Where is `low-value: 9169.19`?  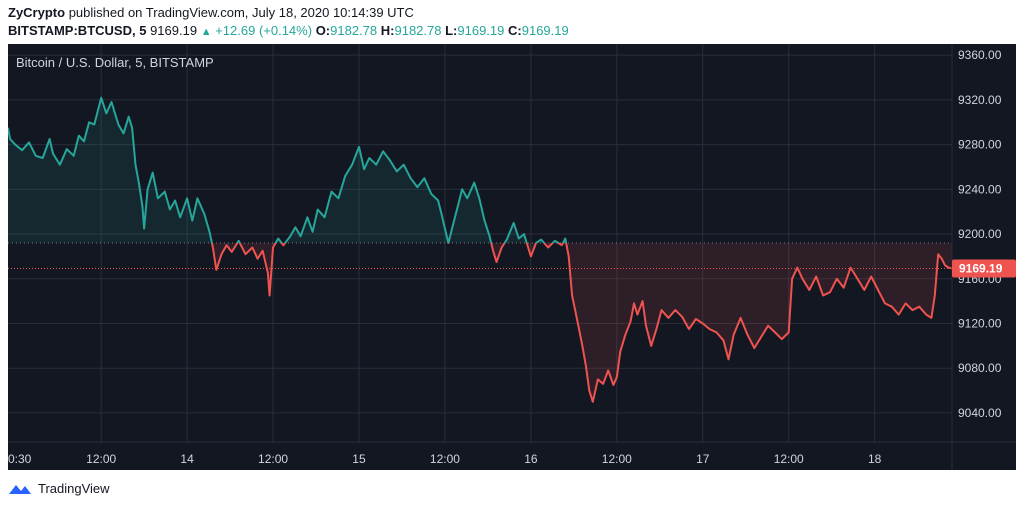 low-value: 9169.19 is located at coordinates (481, 30).